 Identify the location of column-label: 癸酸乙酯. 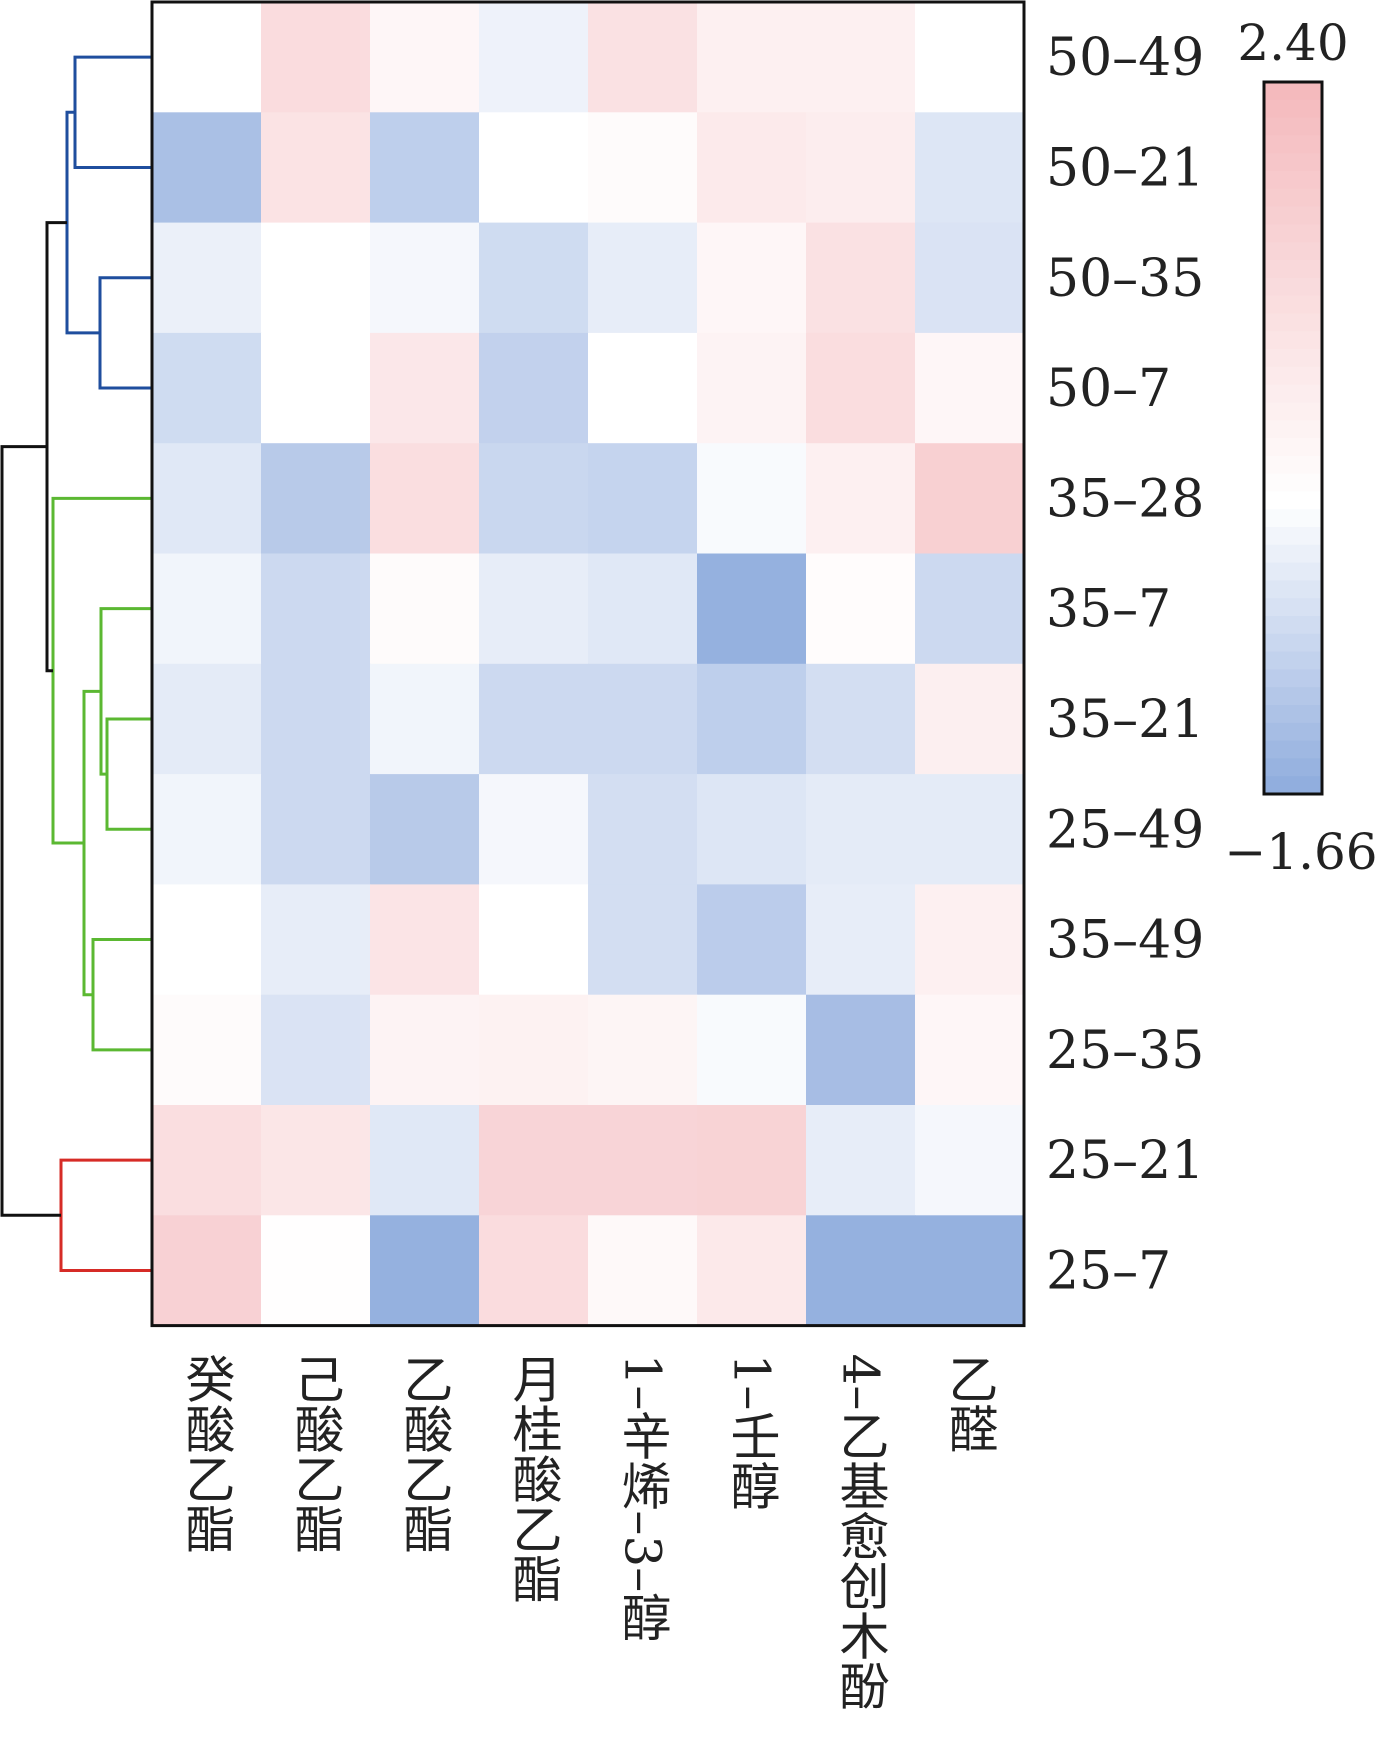
(207, 1454).